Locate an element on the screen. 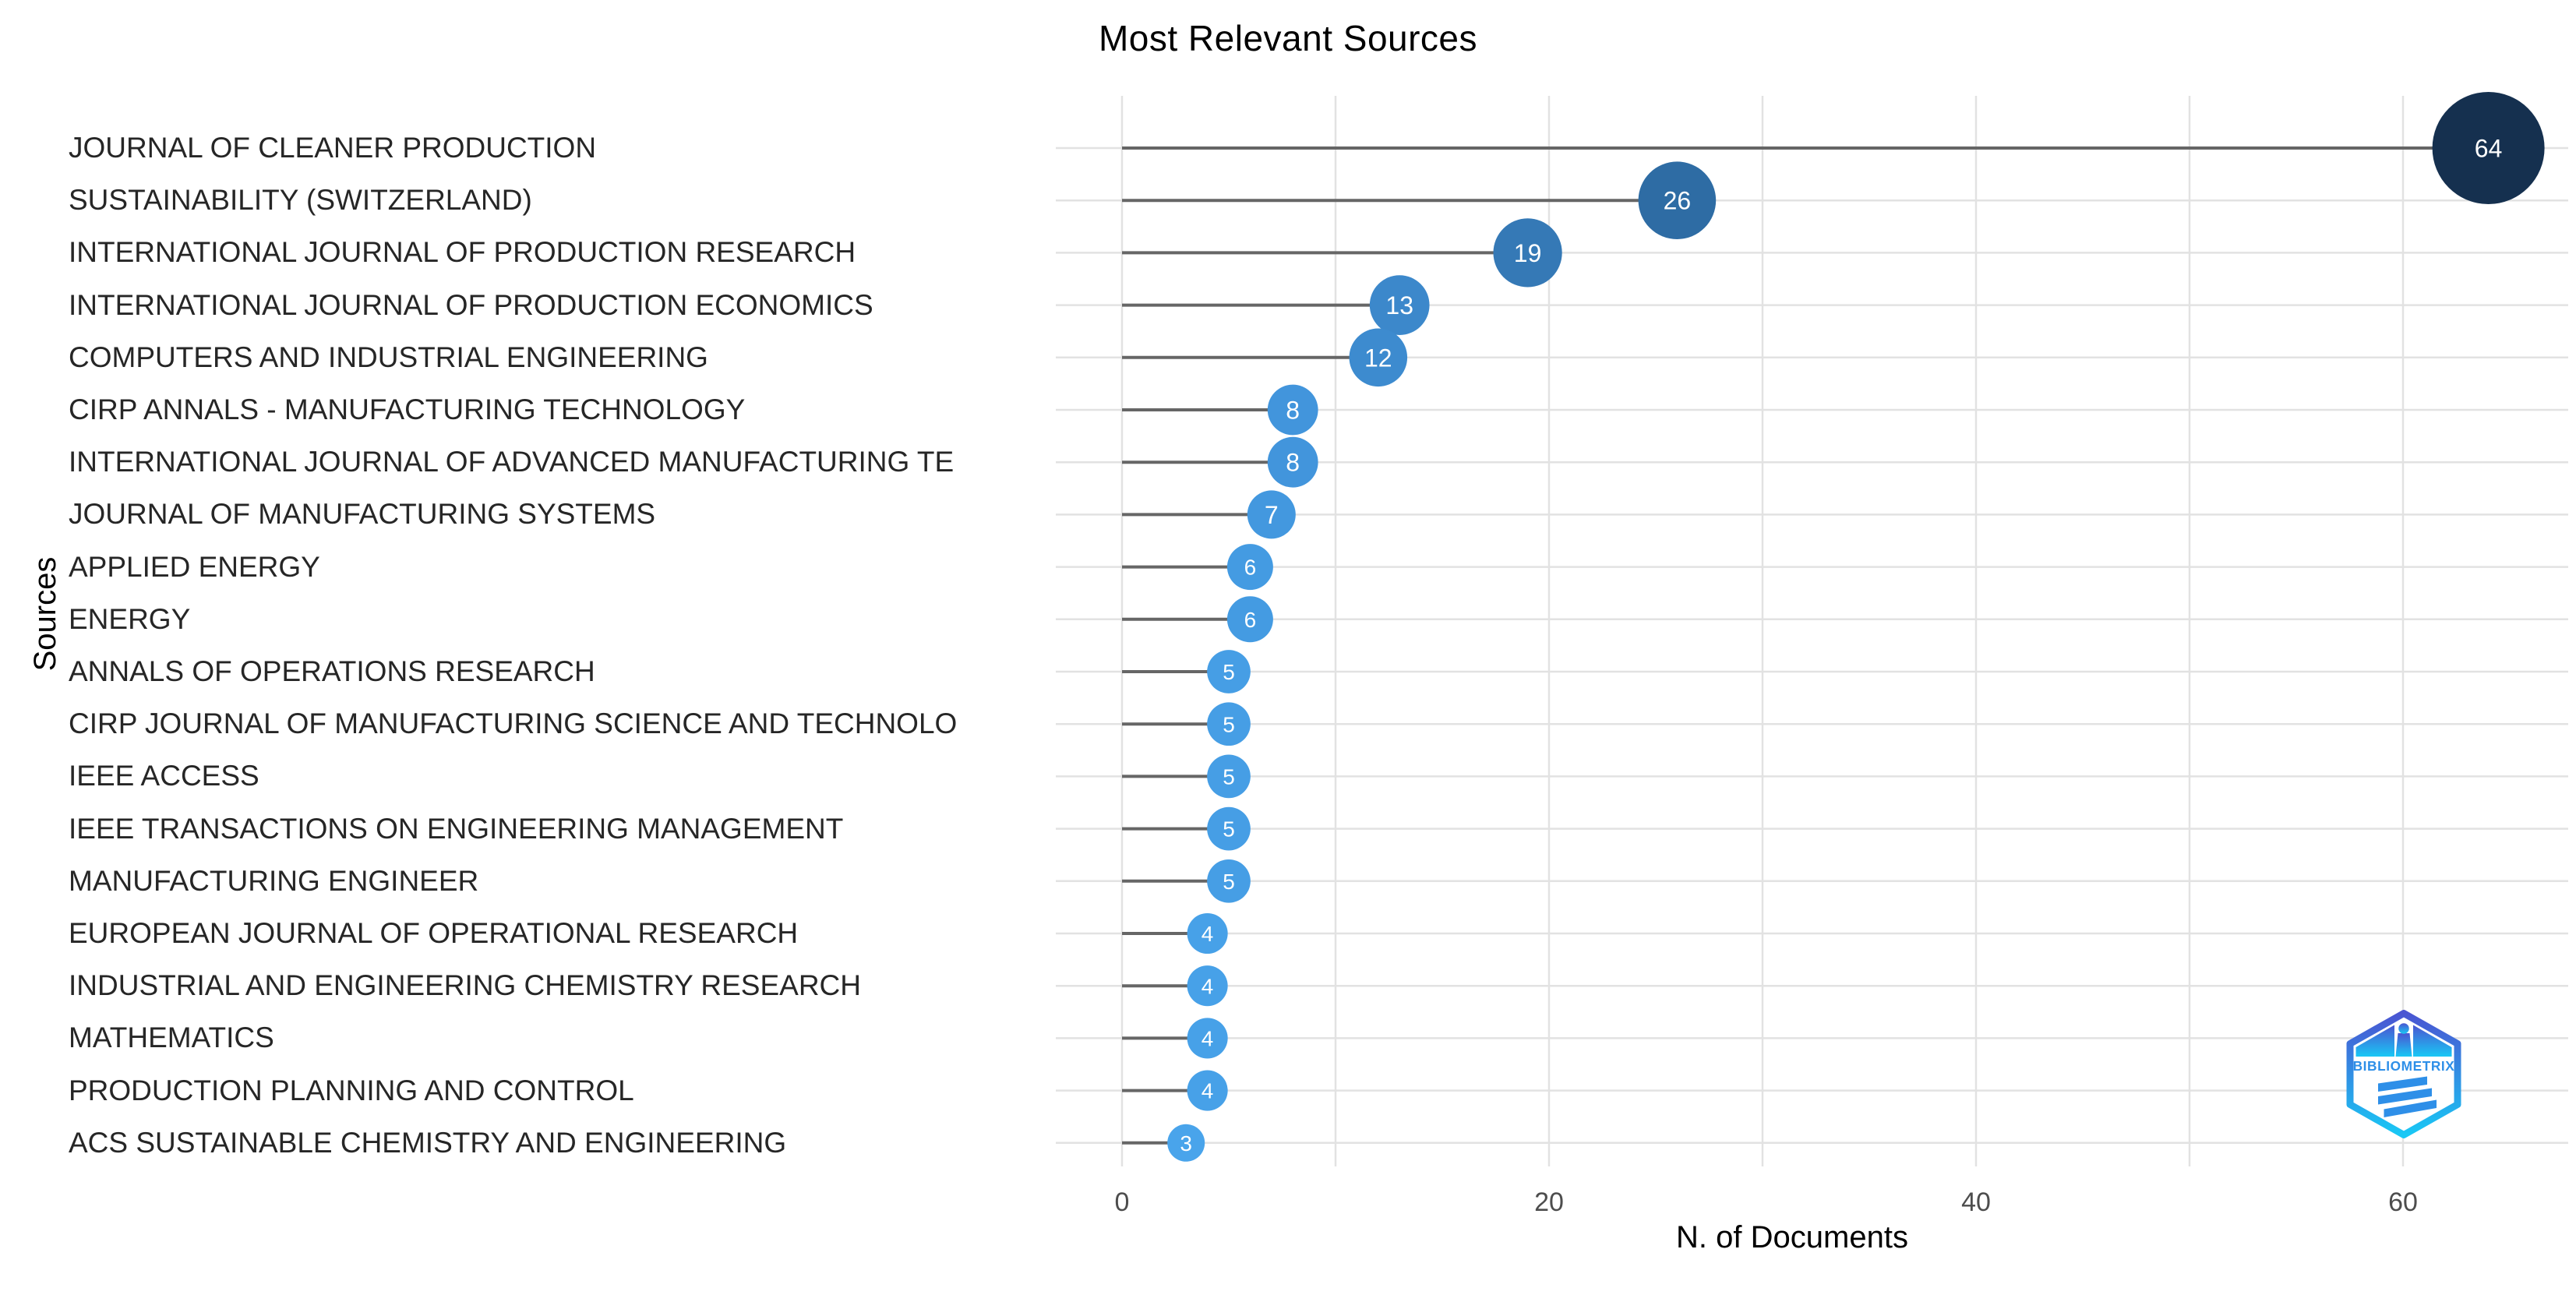 This screenshot has width=2576, height=1295. x-tick-label: 40 is located at coordinates (1976, 1202).